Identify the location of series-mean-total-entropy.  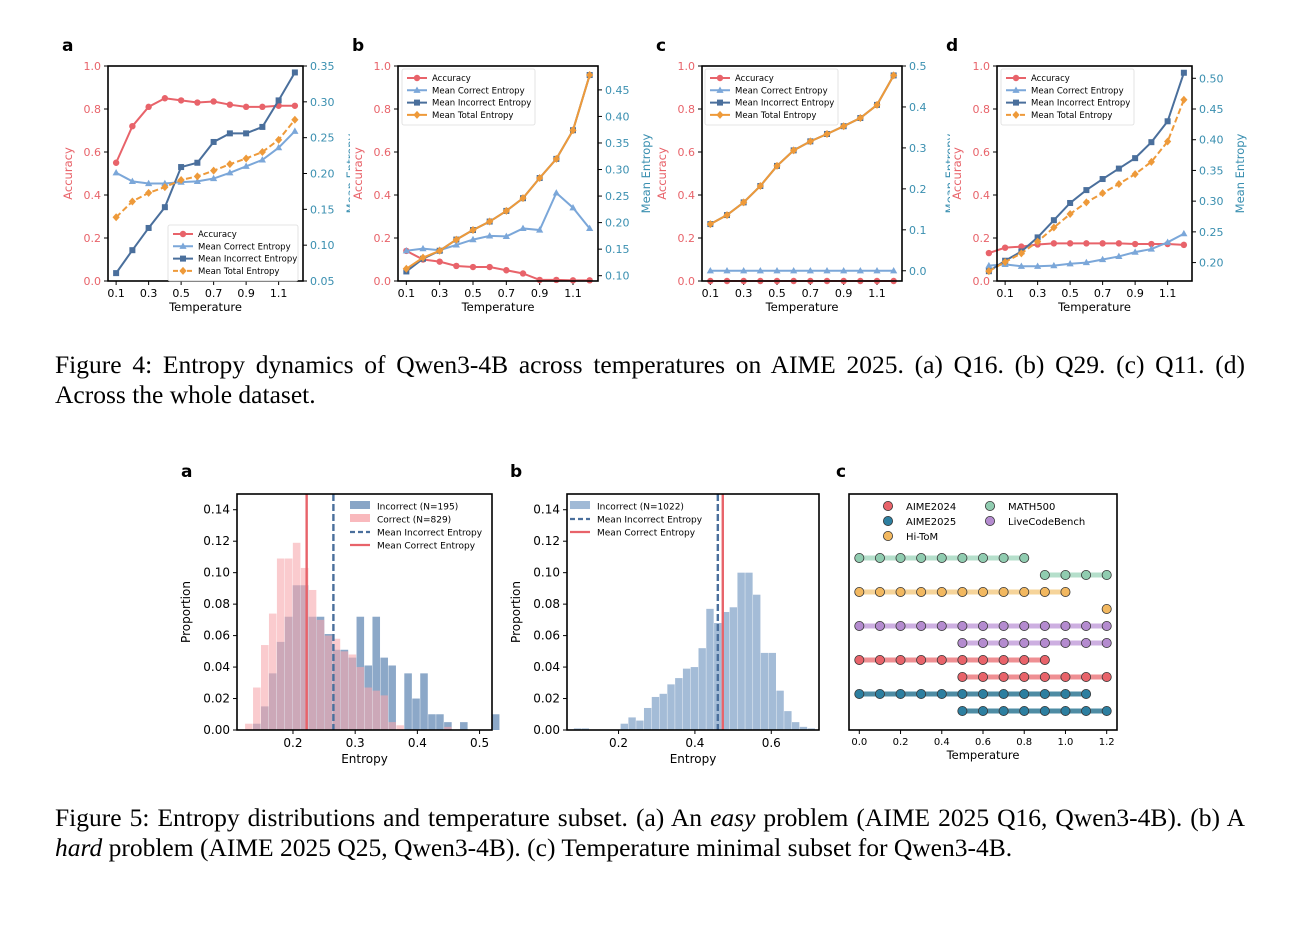
(802, 150).